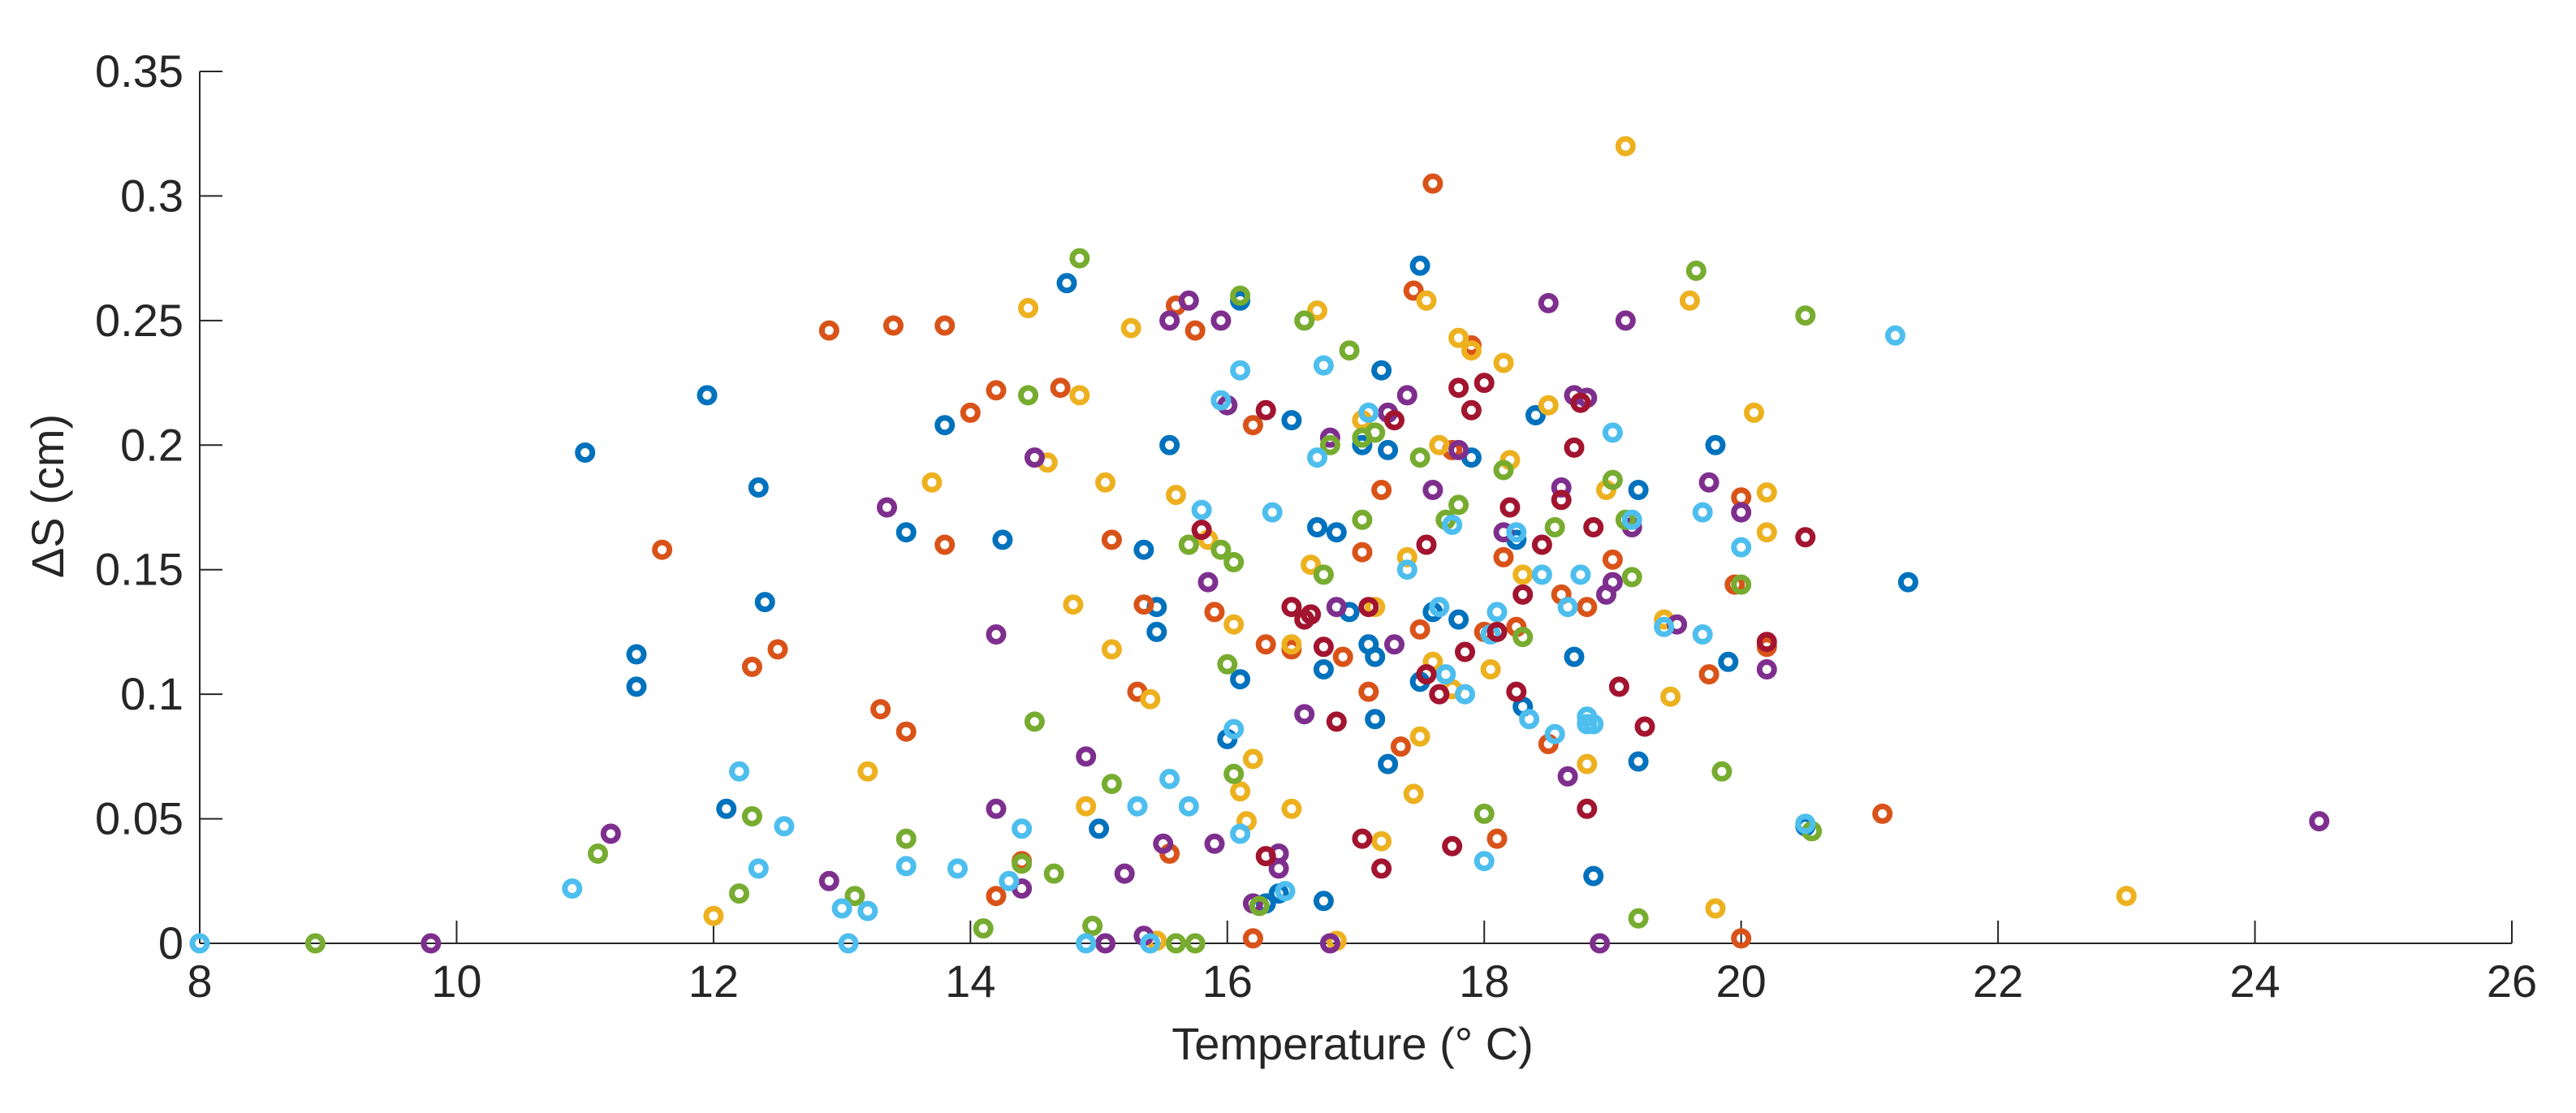  What do you see at coordinates (139, 71) in the screenshot?
I see `y-tick-label: 0.35` at bounding box center [139, 71].